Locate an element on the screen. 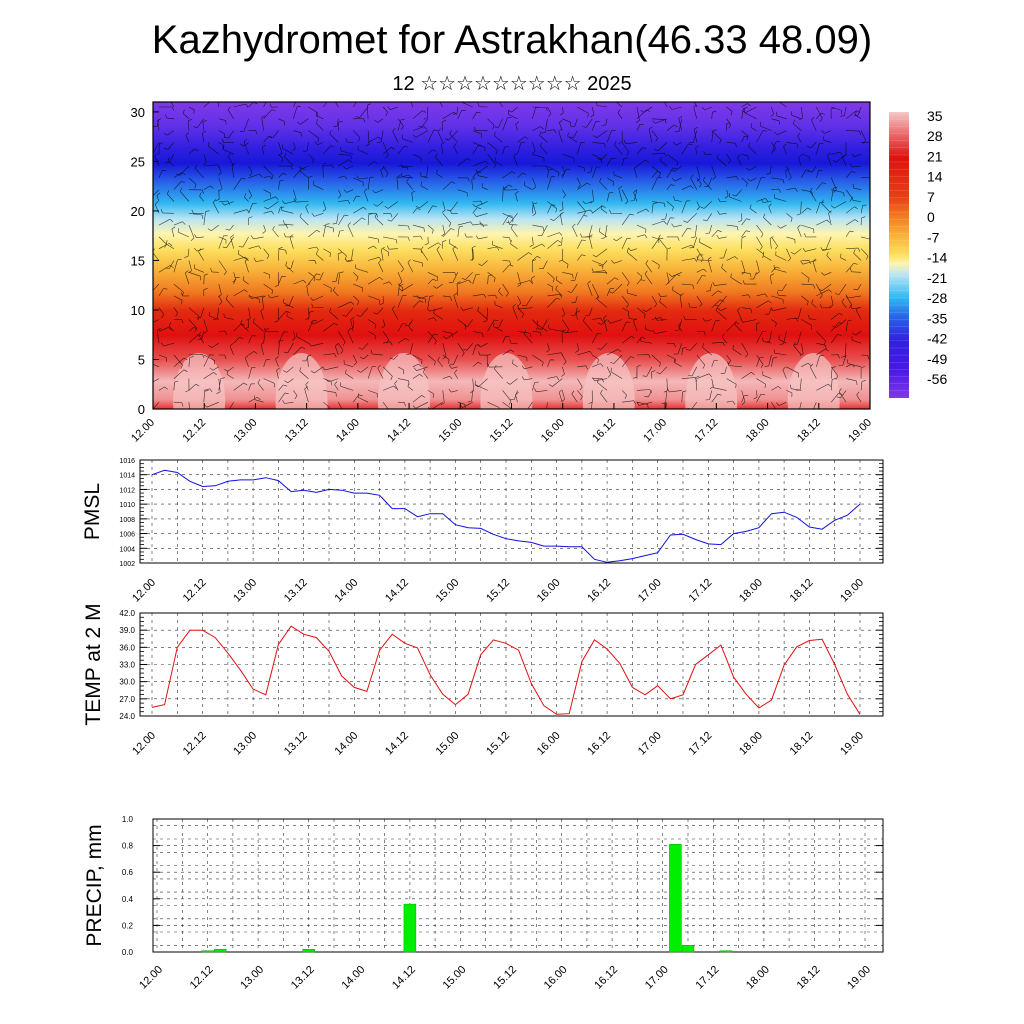 This screenshot has height=1024, width=1024. y-axis-label: PMSL is located at coordinates (92, 511).